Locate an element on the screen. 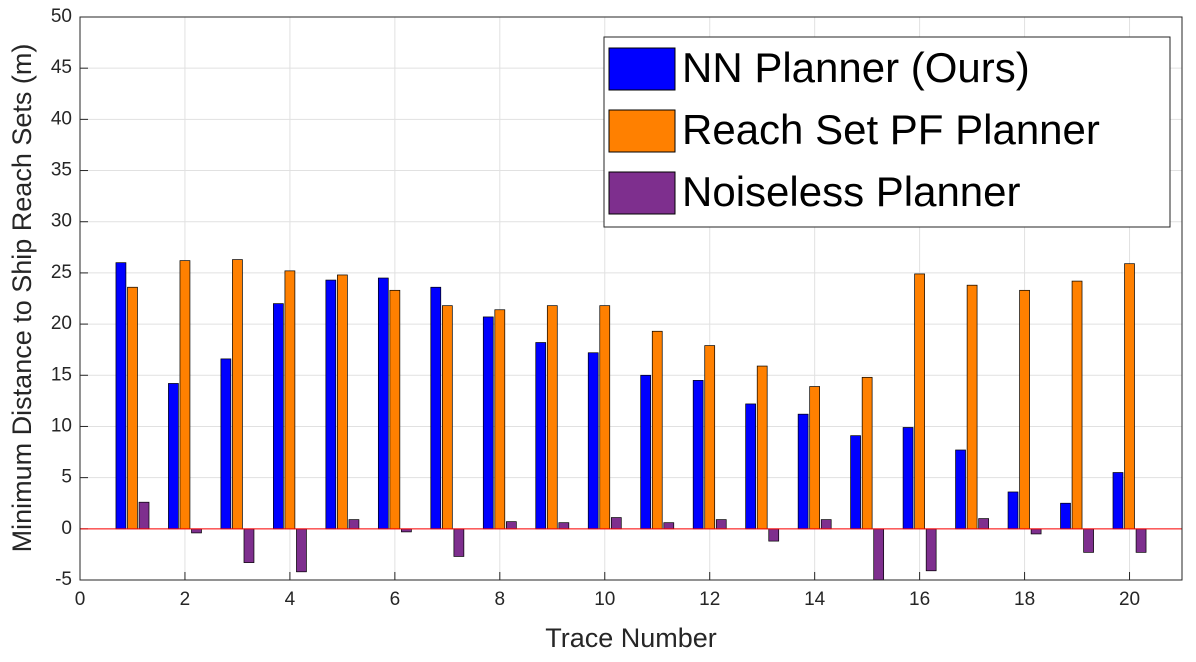  x-tick-label: 18 is located at coordinates (1024, 599).